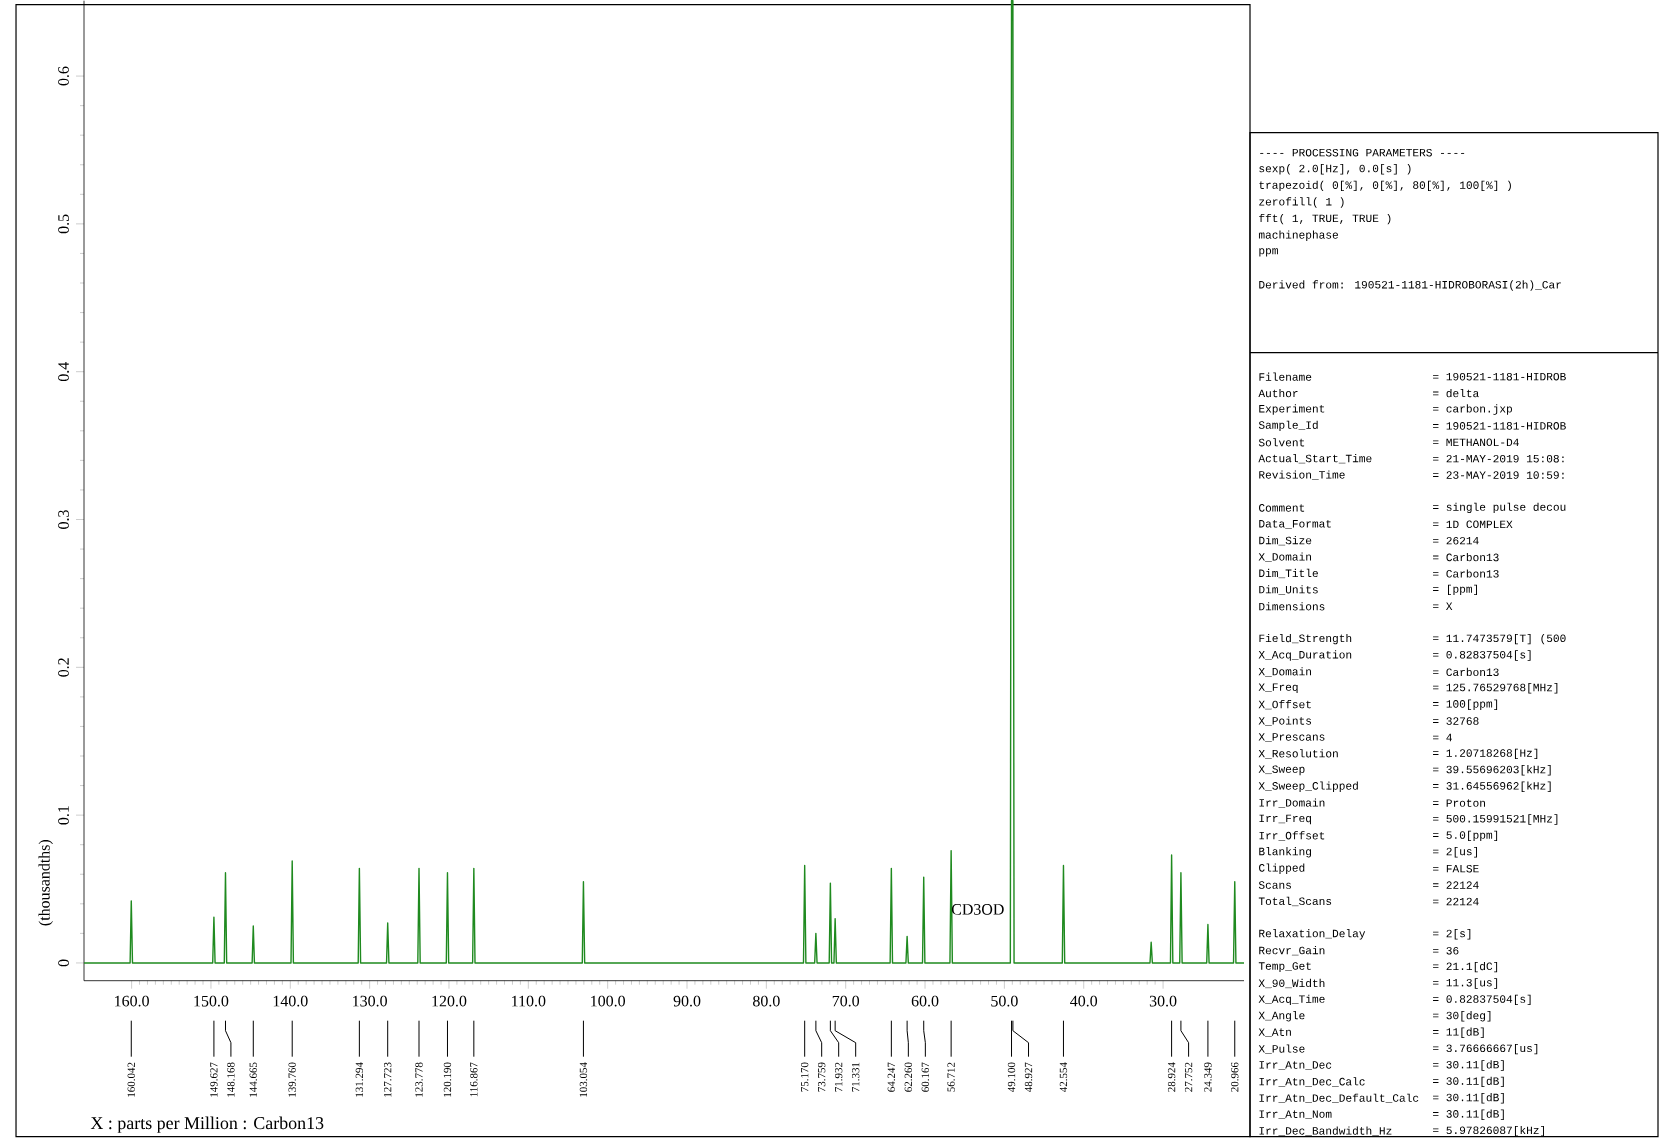 The width and height of the screenshot is (1662, 1140). I want to click on text: X : parts per Million : Carbon13, so click(207, 1124).